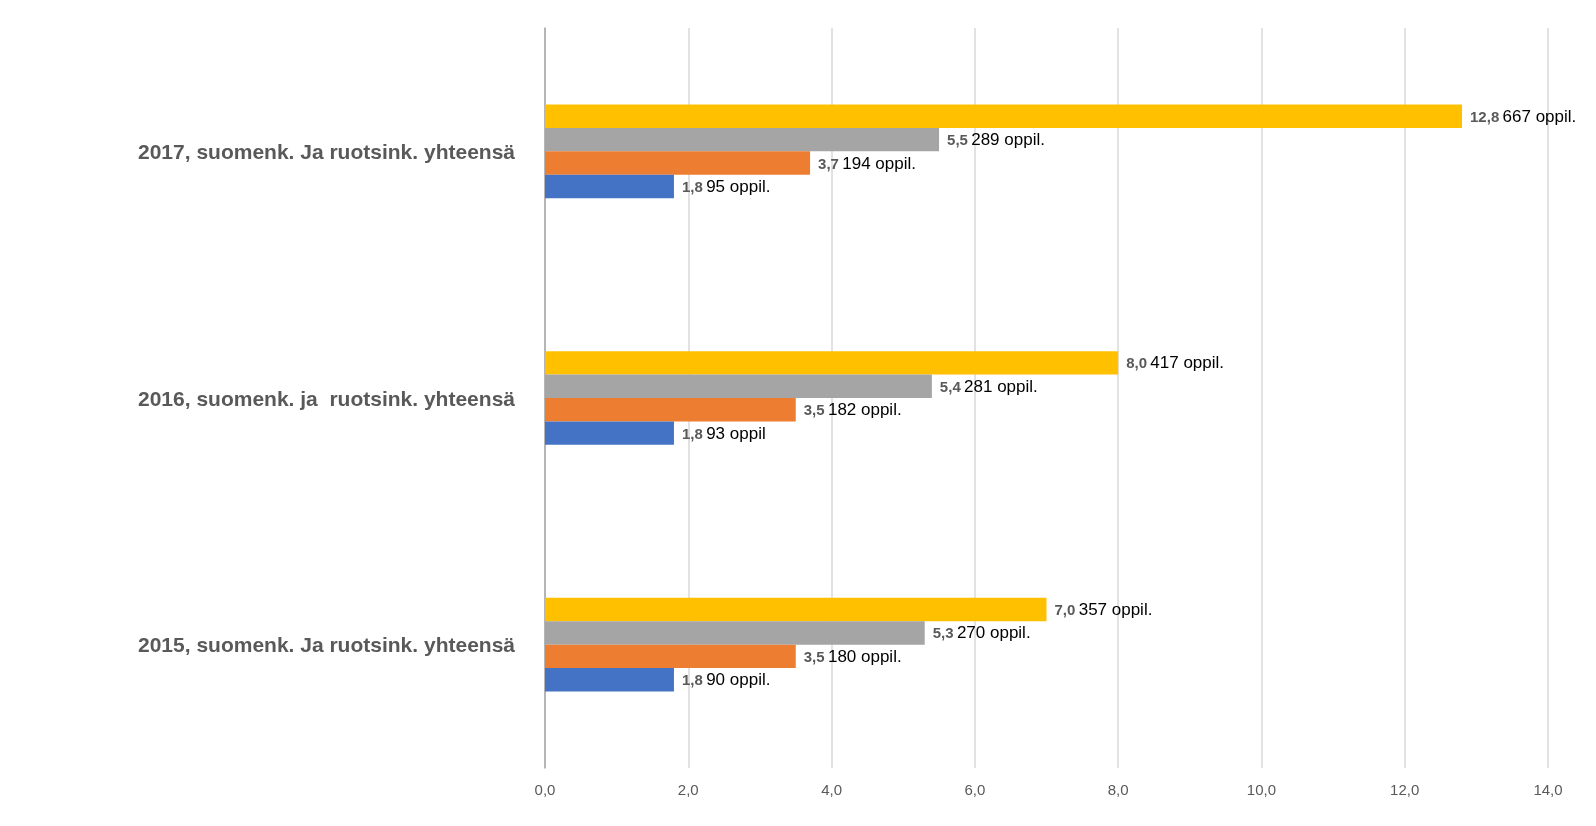 This screenshot has width=1596, height=826. I want to click on y-tick-label: 2016, suomenk. ja ruotsink. yhteensä, so click(327, 398).